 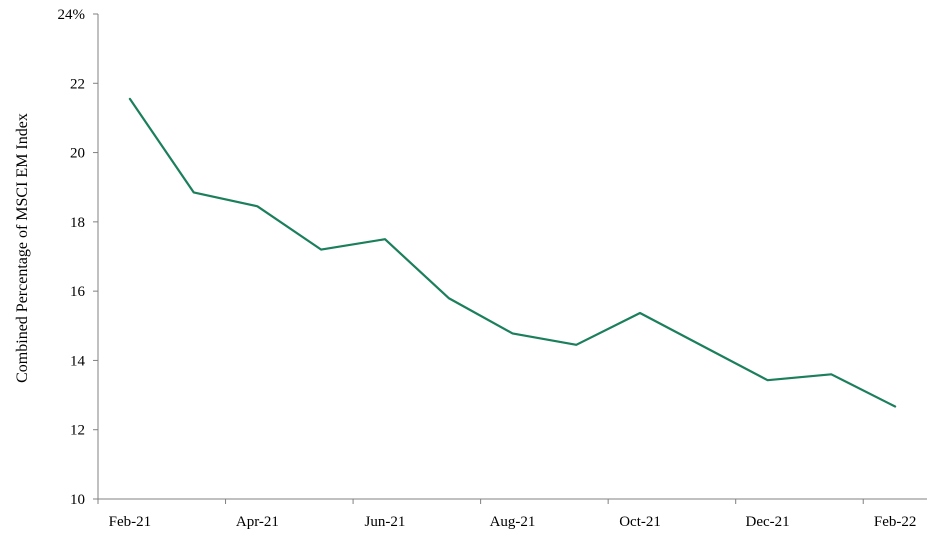 I want to click on y-tick-label: 20, so click(x=77, y=154).